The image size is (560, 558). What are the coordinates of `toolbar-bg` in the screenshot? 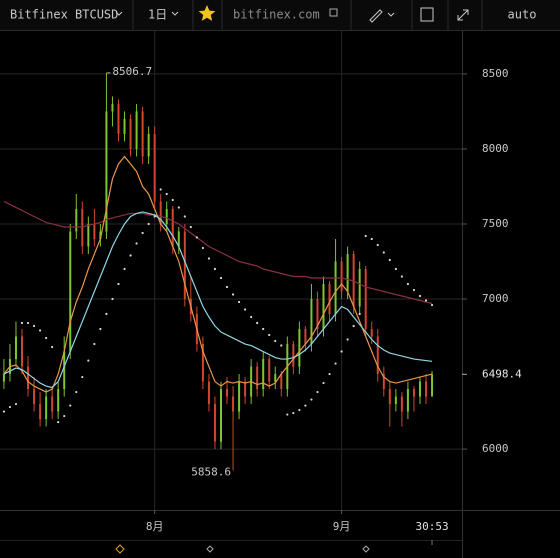 It's located at (280, 15).